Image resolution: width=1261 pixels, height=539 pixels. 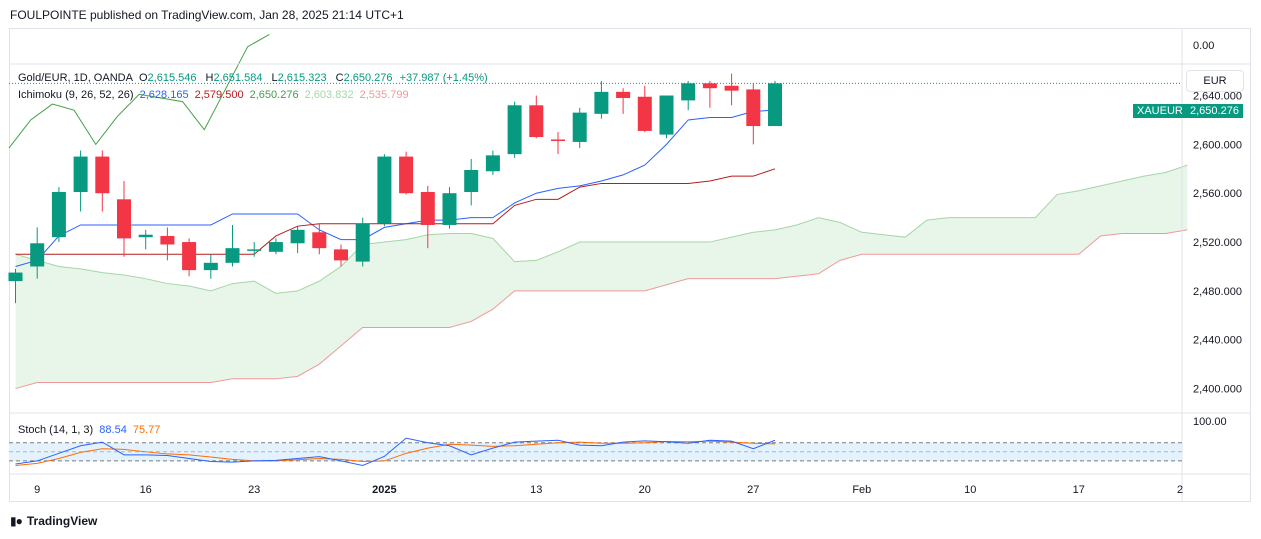 What do you see at coordinates (1079, 490) in the screenshot?
I see `time-tick-label: 17` at bounding box center [1079, 490].